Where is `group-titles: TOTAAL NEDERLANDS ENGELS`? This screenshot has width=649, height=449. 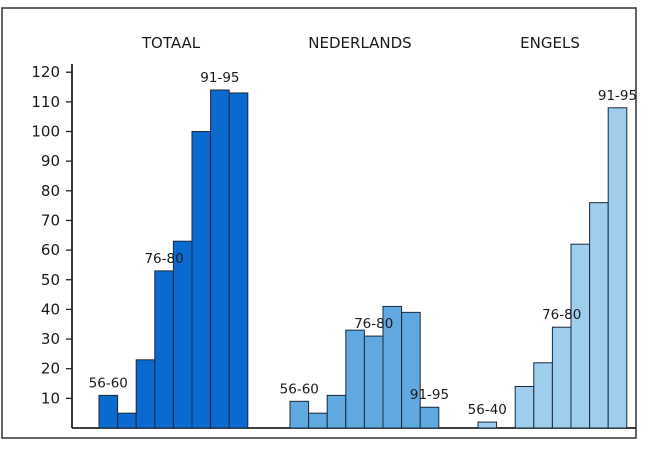 group-titles: TOTAAL NEDERLANDS ENGELS is located at coordinates (360, 43).